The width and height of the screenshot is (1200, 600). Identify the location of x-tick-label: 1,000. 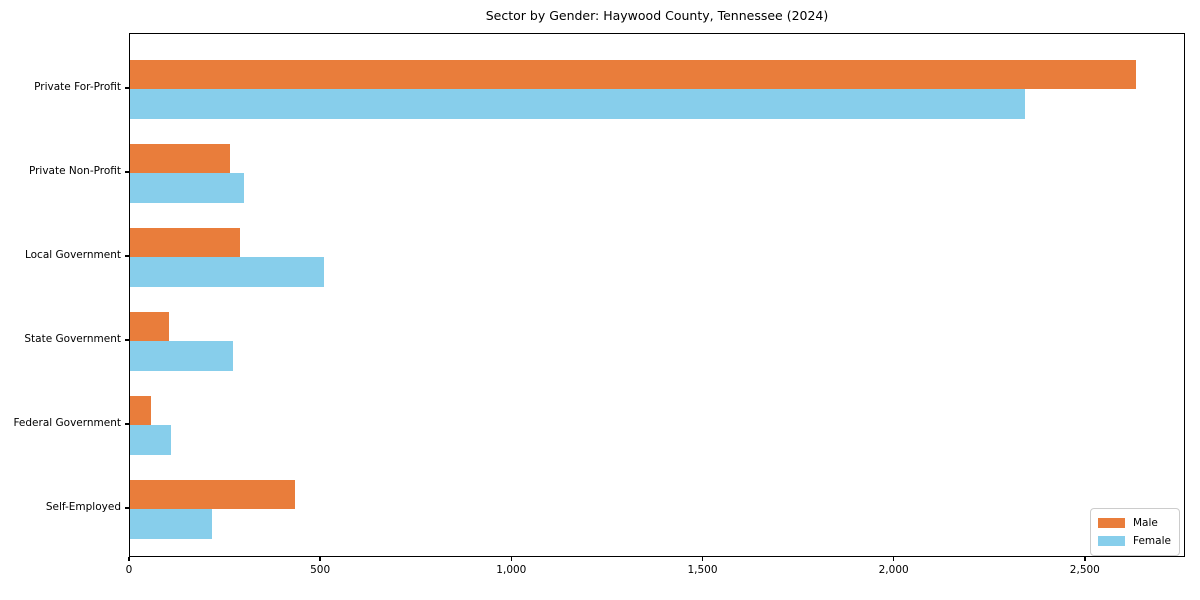
(511, 570).